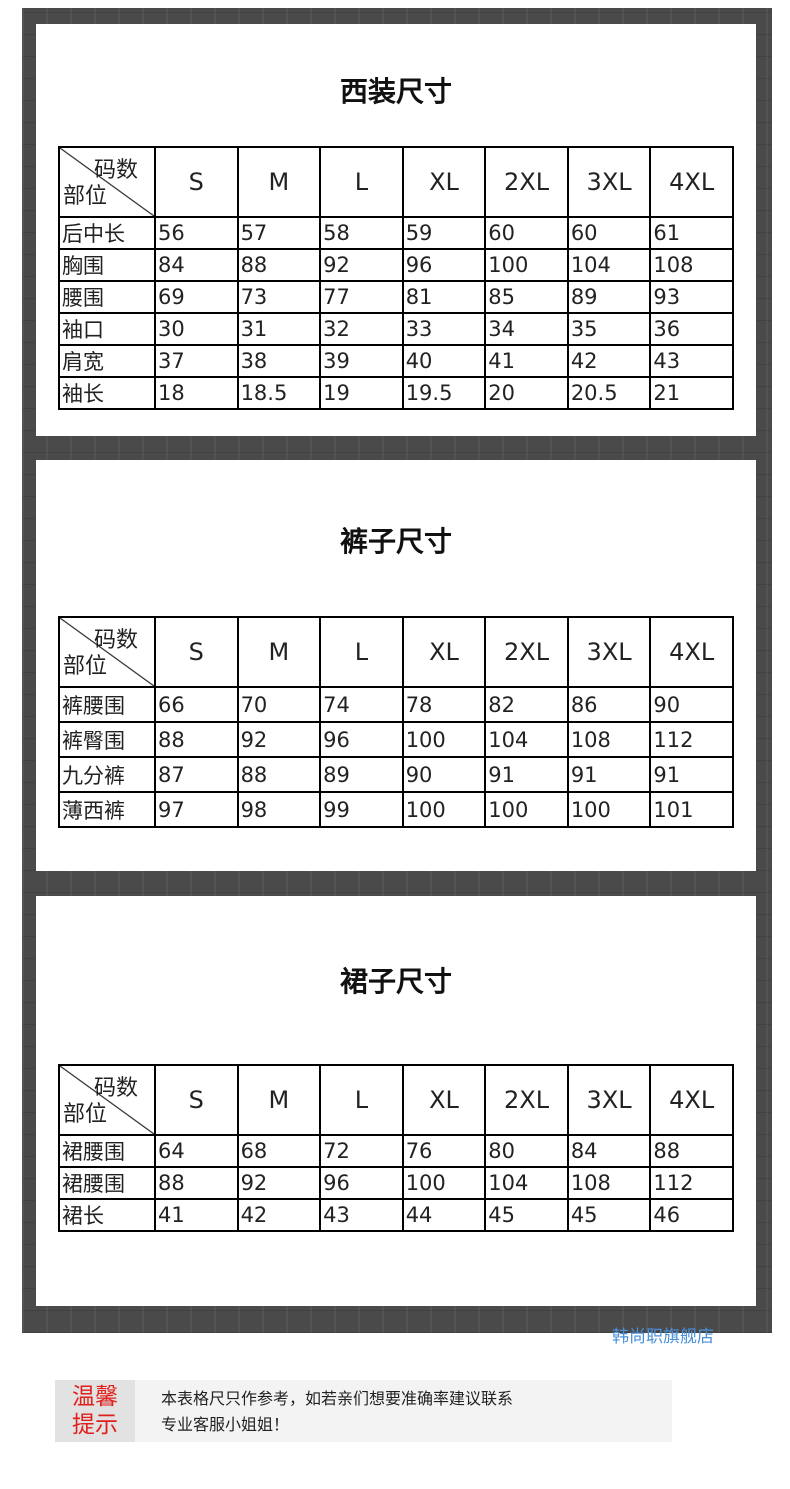 The height and width of the screenshot is (1489, 790). Describe the element at coordinates (107, 297) in the screenshot. I see `row-label: 腰围` at that location.